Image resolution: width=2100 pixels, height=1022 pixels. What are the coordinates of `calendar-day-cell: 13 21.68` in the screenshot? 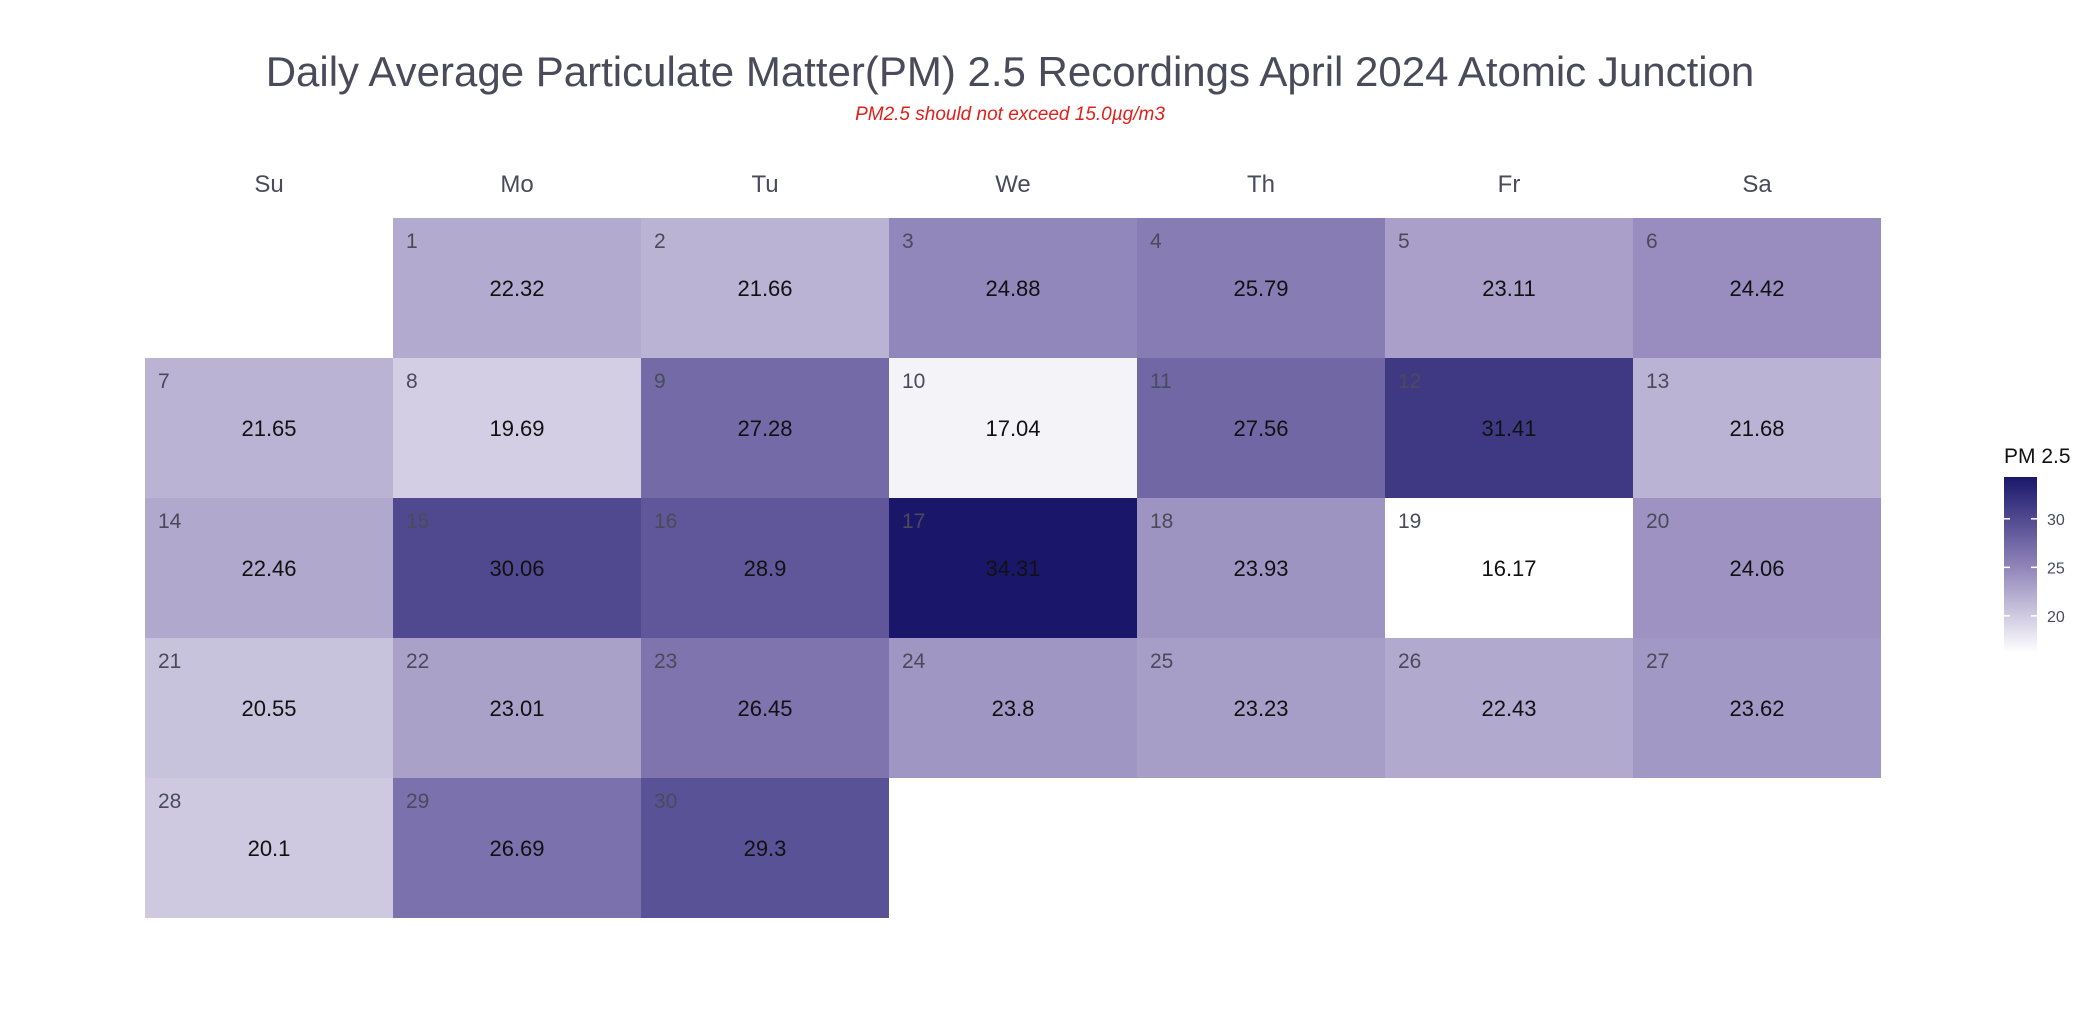 It's located at (1757, 428).